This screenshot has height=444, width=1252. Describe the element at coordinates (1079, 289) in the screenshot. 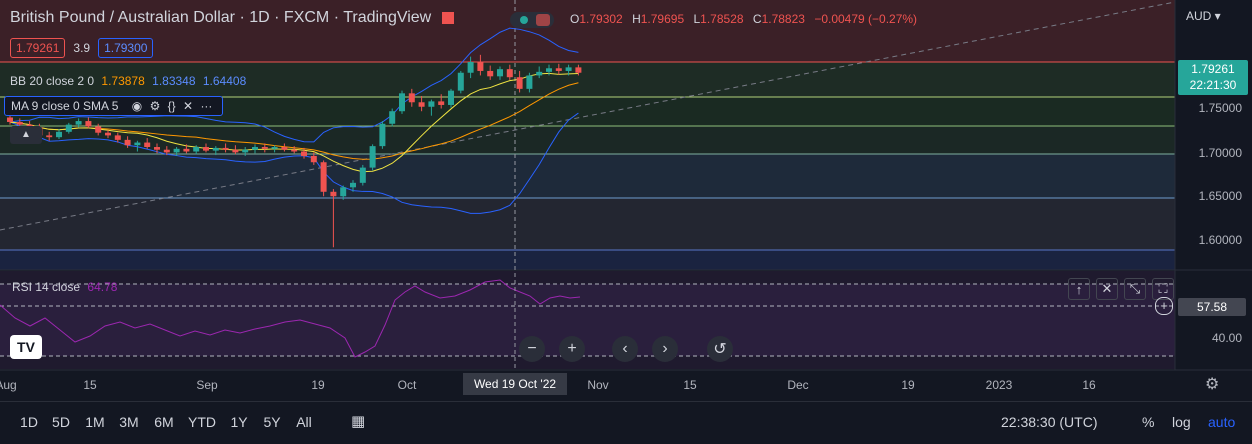

I see `move-up-icon: ↑` at that location.